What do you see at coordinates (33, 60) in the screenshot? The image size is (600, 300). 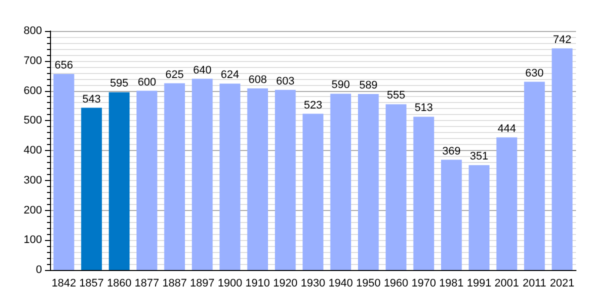 I see `y-tick-label: 700` at bounding box center [33, 60].